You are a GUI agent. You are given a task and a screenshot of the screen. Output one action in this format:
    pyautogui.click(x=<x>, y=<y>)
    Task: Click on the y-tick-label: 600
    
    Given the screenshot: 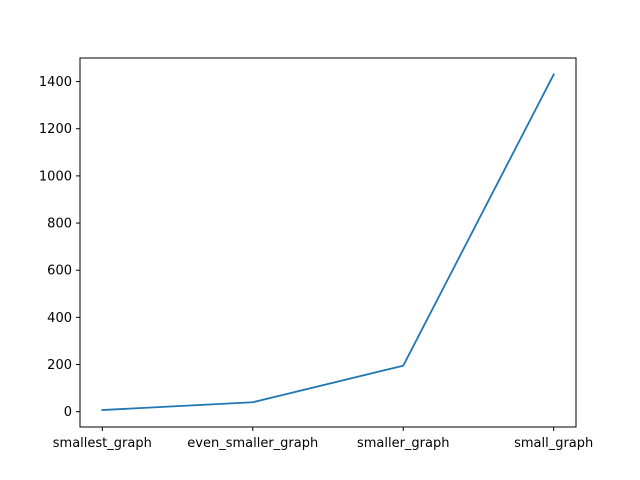 What is the action you would take?
    pyautogui.click(x=59, y=271)
    